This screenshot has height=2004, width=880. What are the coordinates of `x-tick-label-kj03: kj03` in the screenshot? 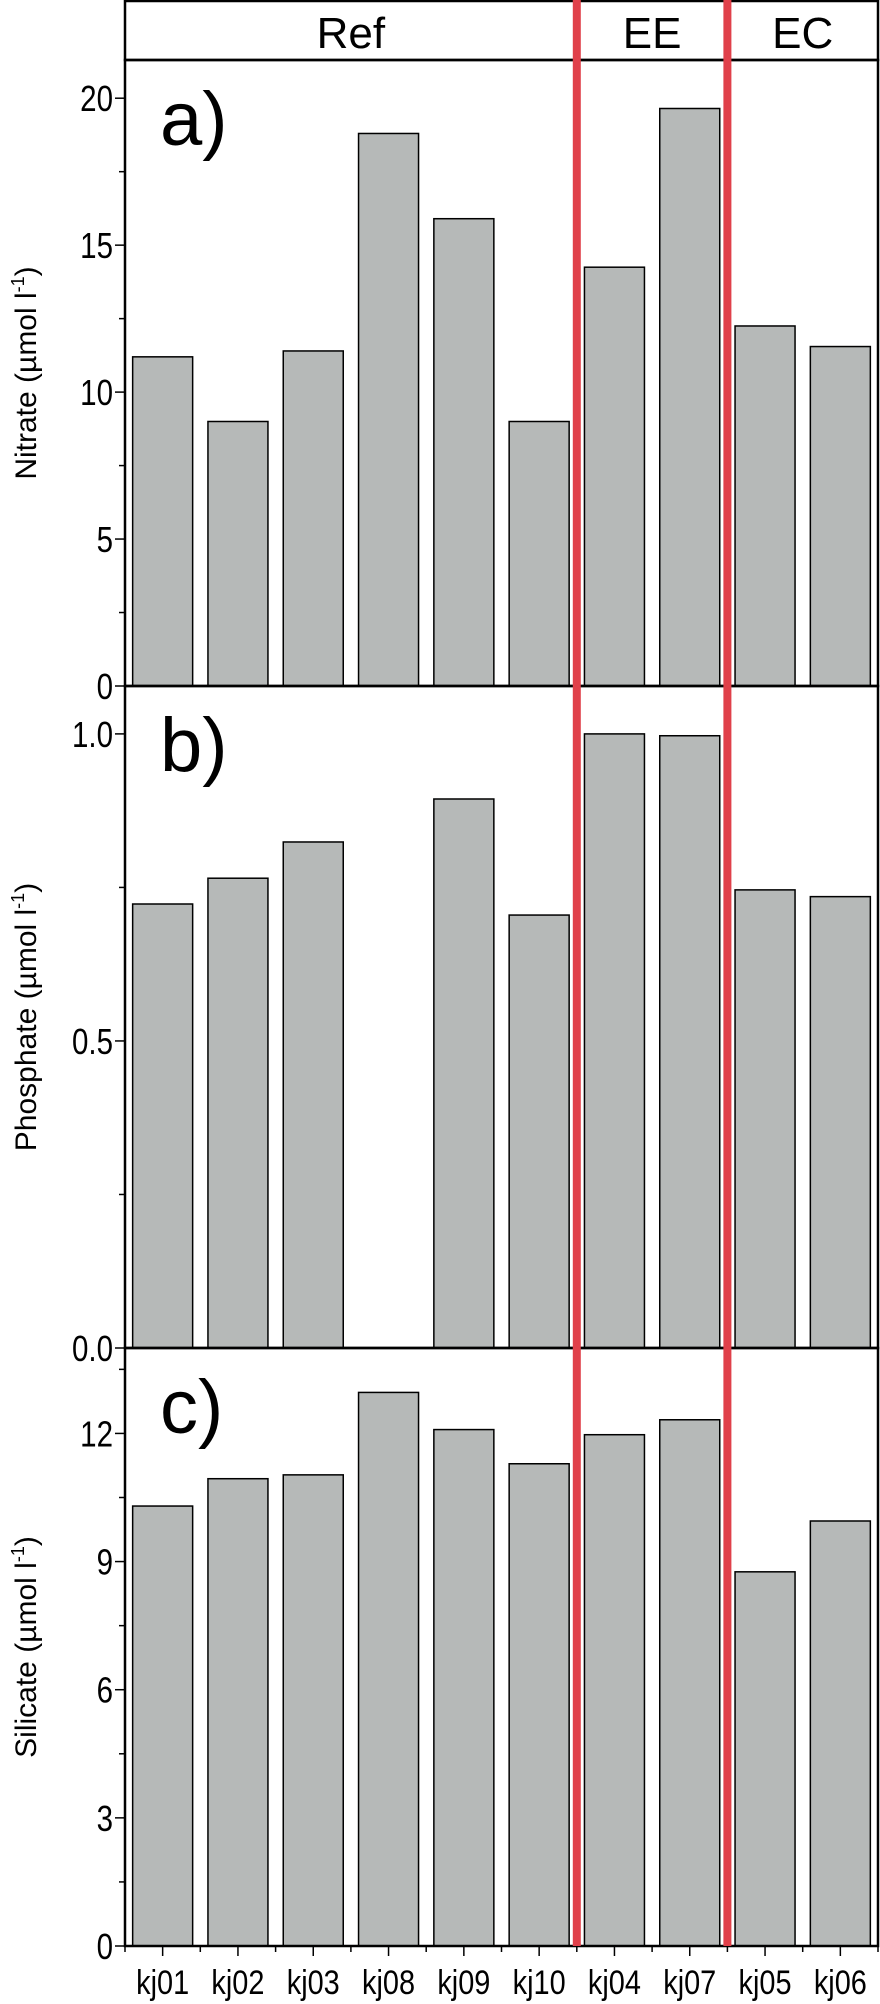 It's located at (313, 1982).